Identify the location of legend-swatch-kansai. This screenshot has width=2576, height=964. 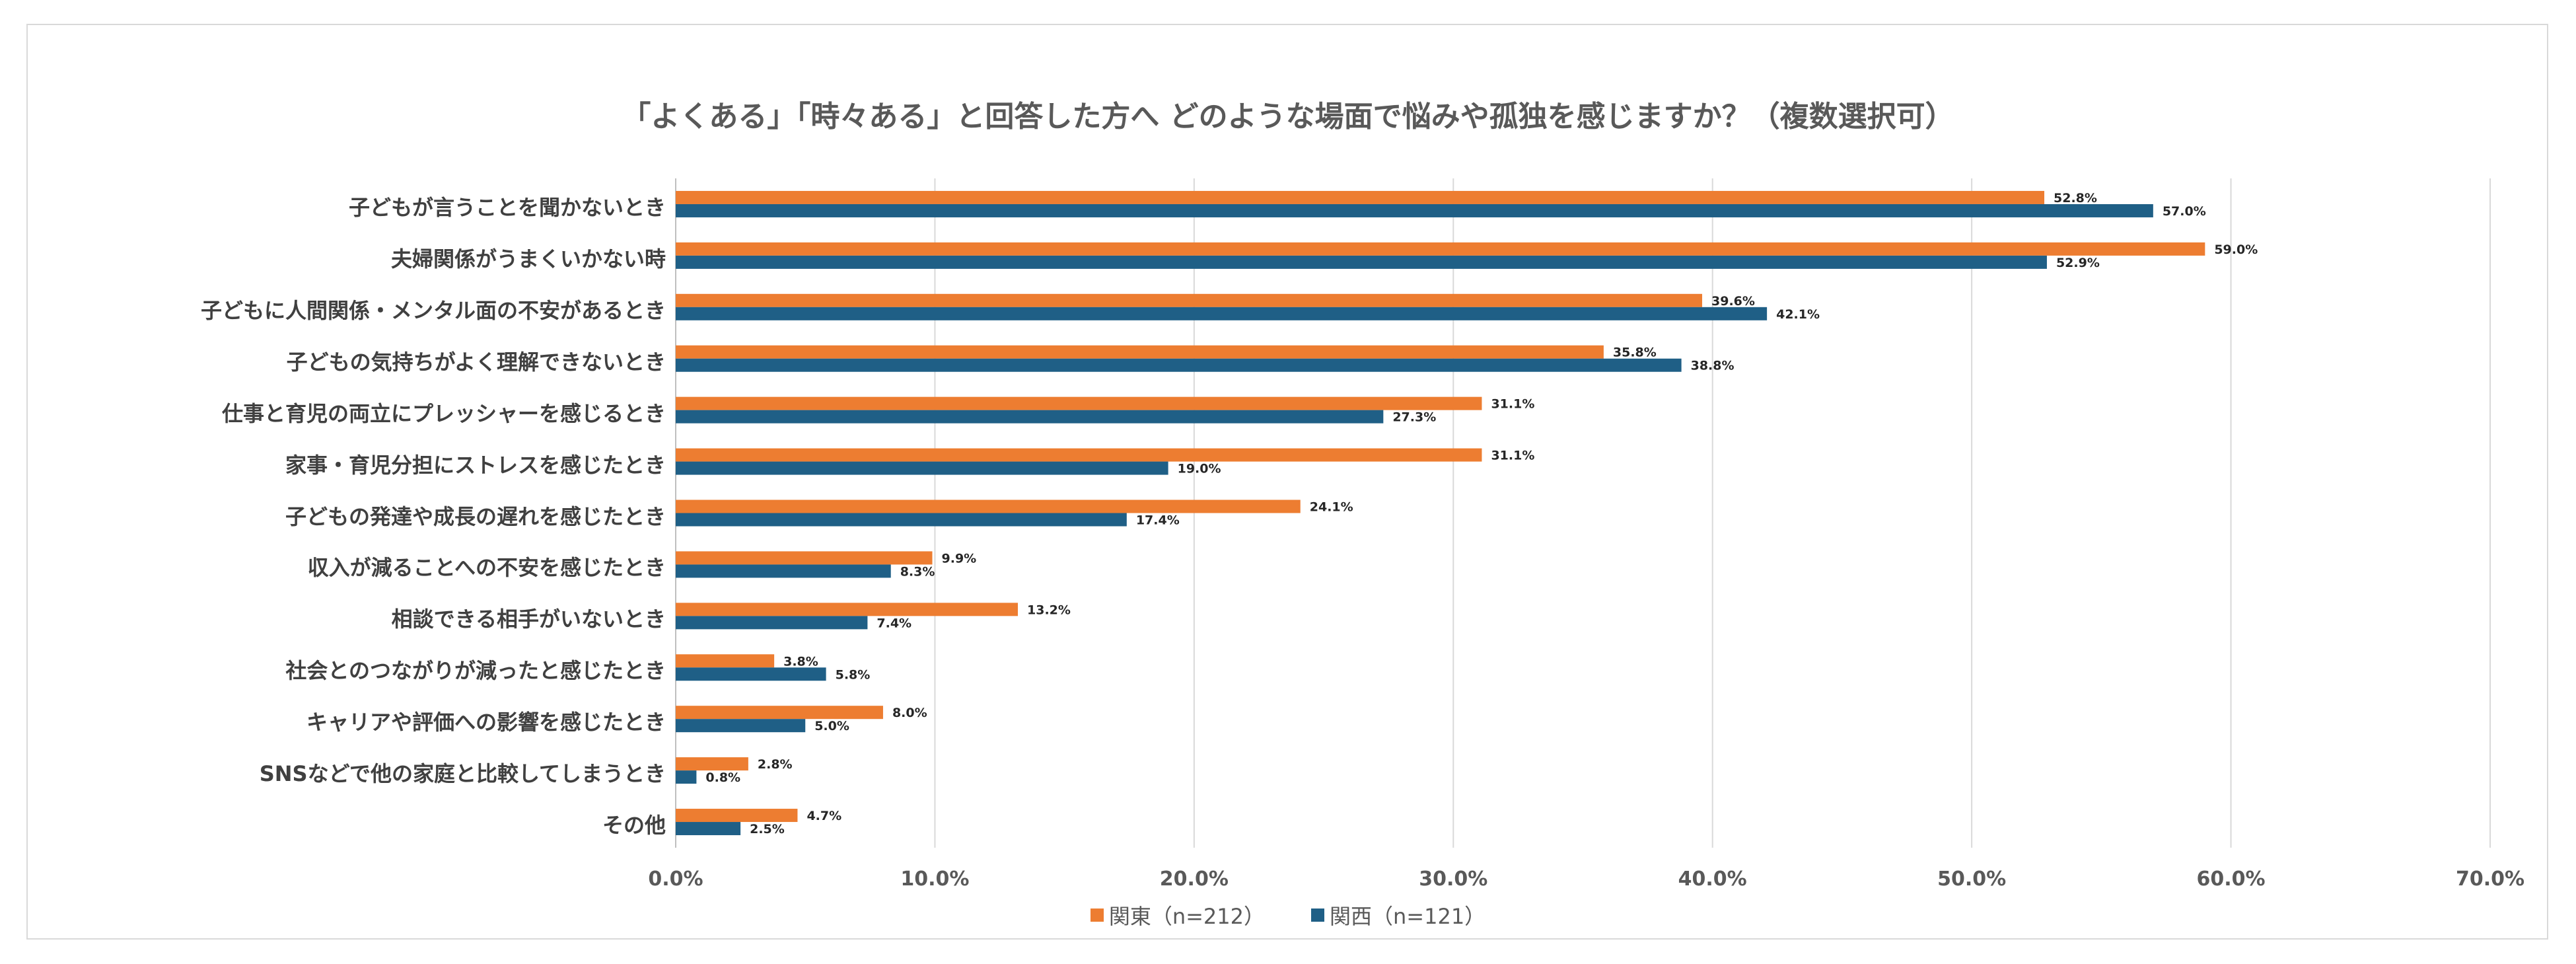
(1317, 915).